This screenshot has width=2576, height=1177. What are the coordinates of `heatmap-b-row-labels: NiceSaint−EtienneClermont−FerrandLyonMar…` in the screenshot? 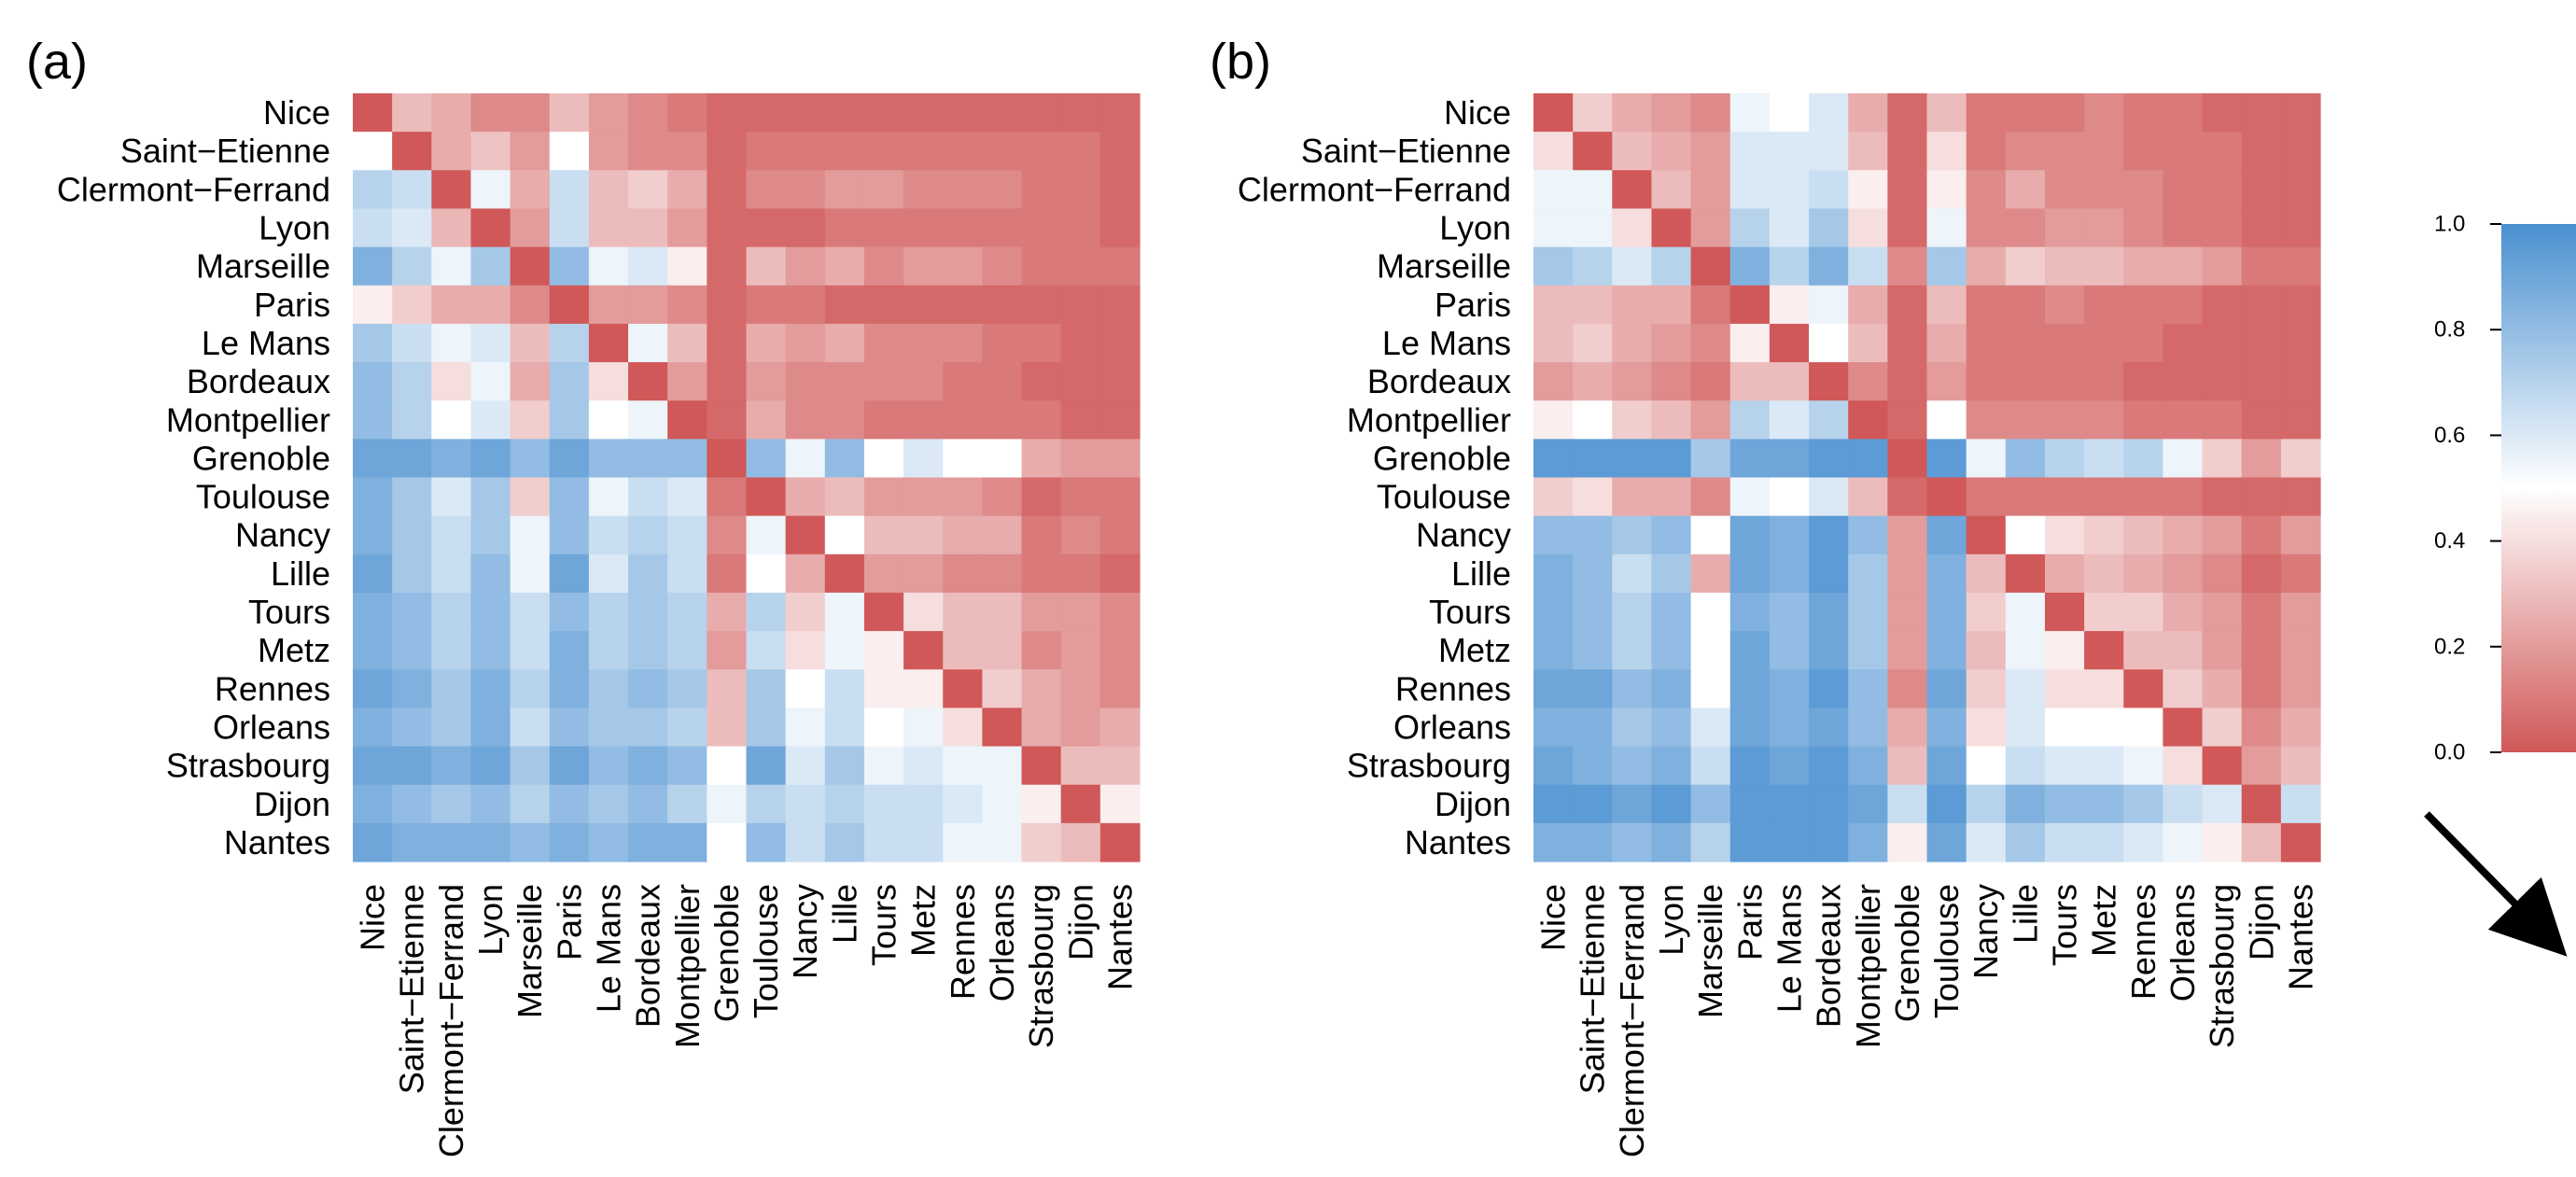 It's located at (1374, 478).